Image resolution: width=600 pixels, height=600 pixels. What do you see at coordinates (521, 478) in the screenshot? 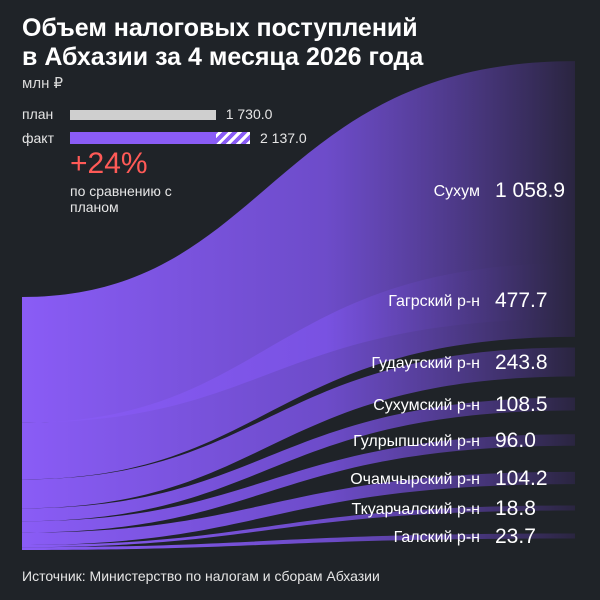
I see `value-label-6: 104.2` at bounding box center [521, 478].